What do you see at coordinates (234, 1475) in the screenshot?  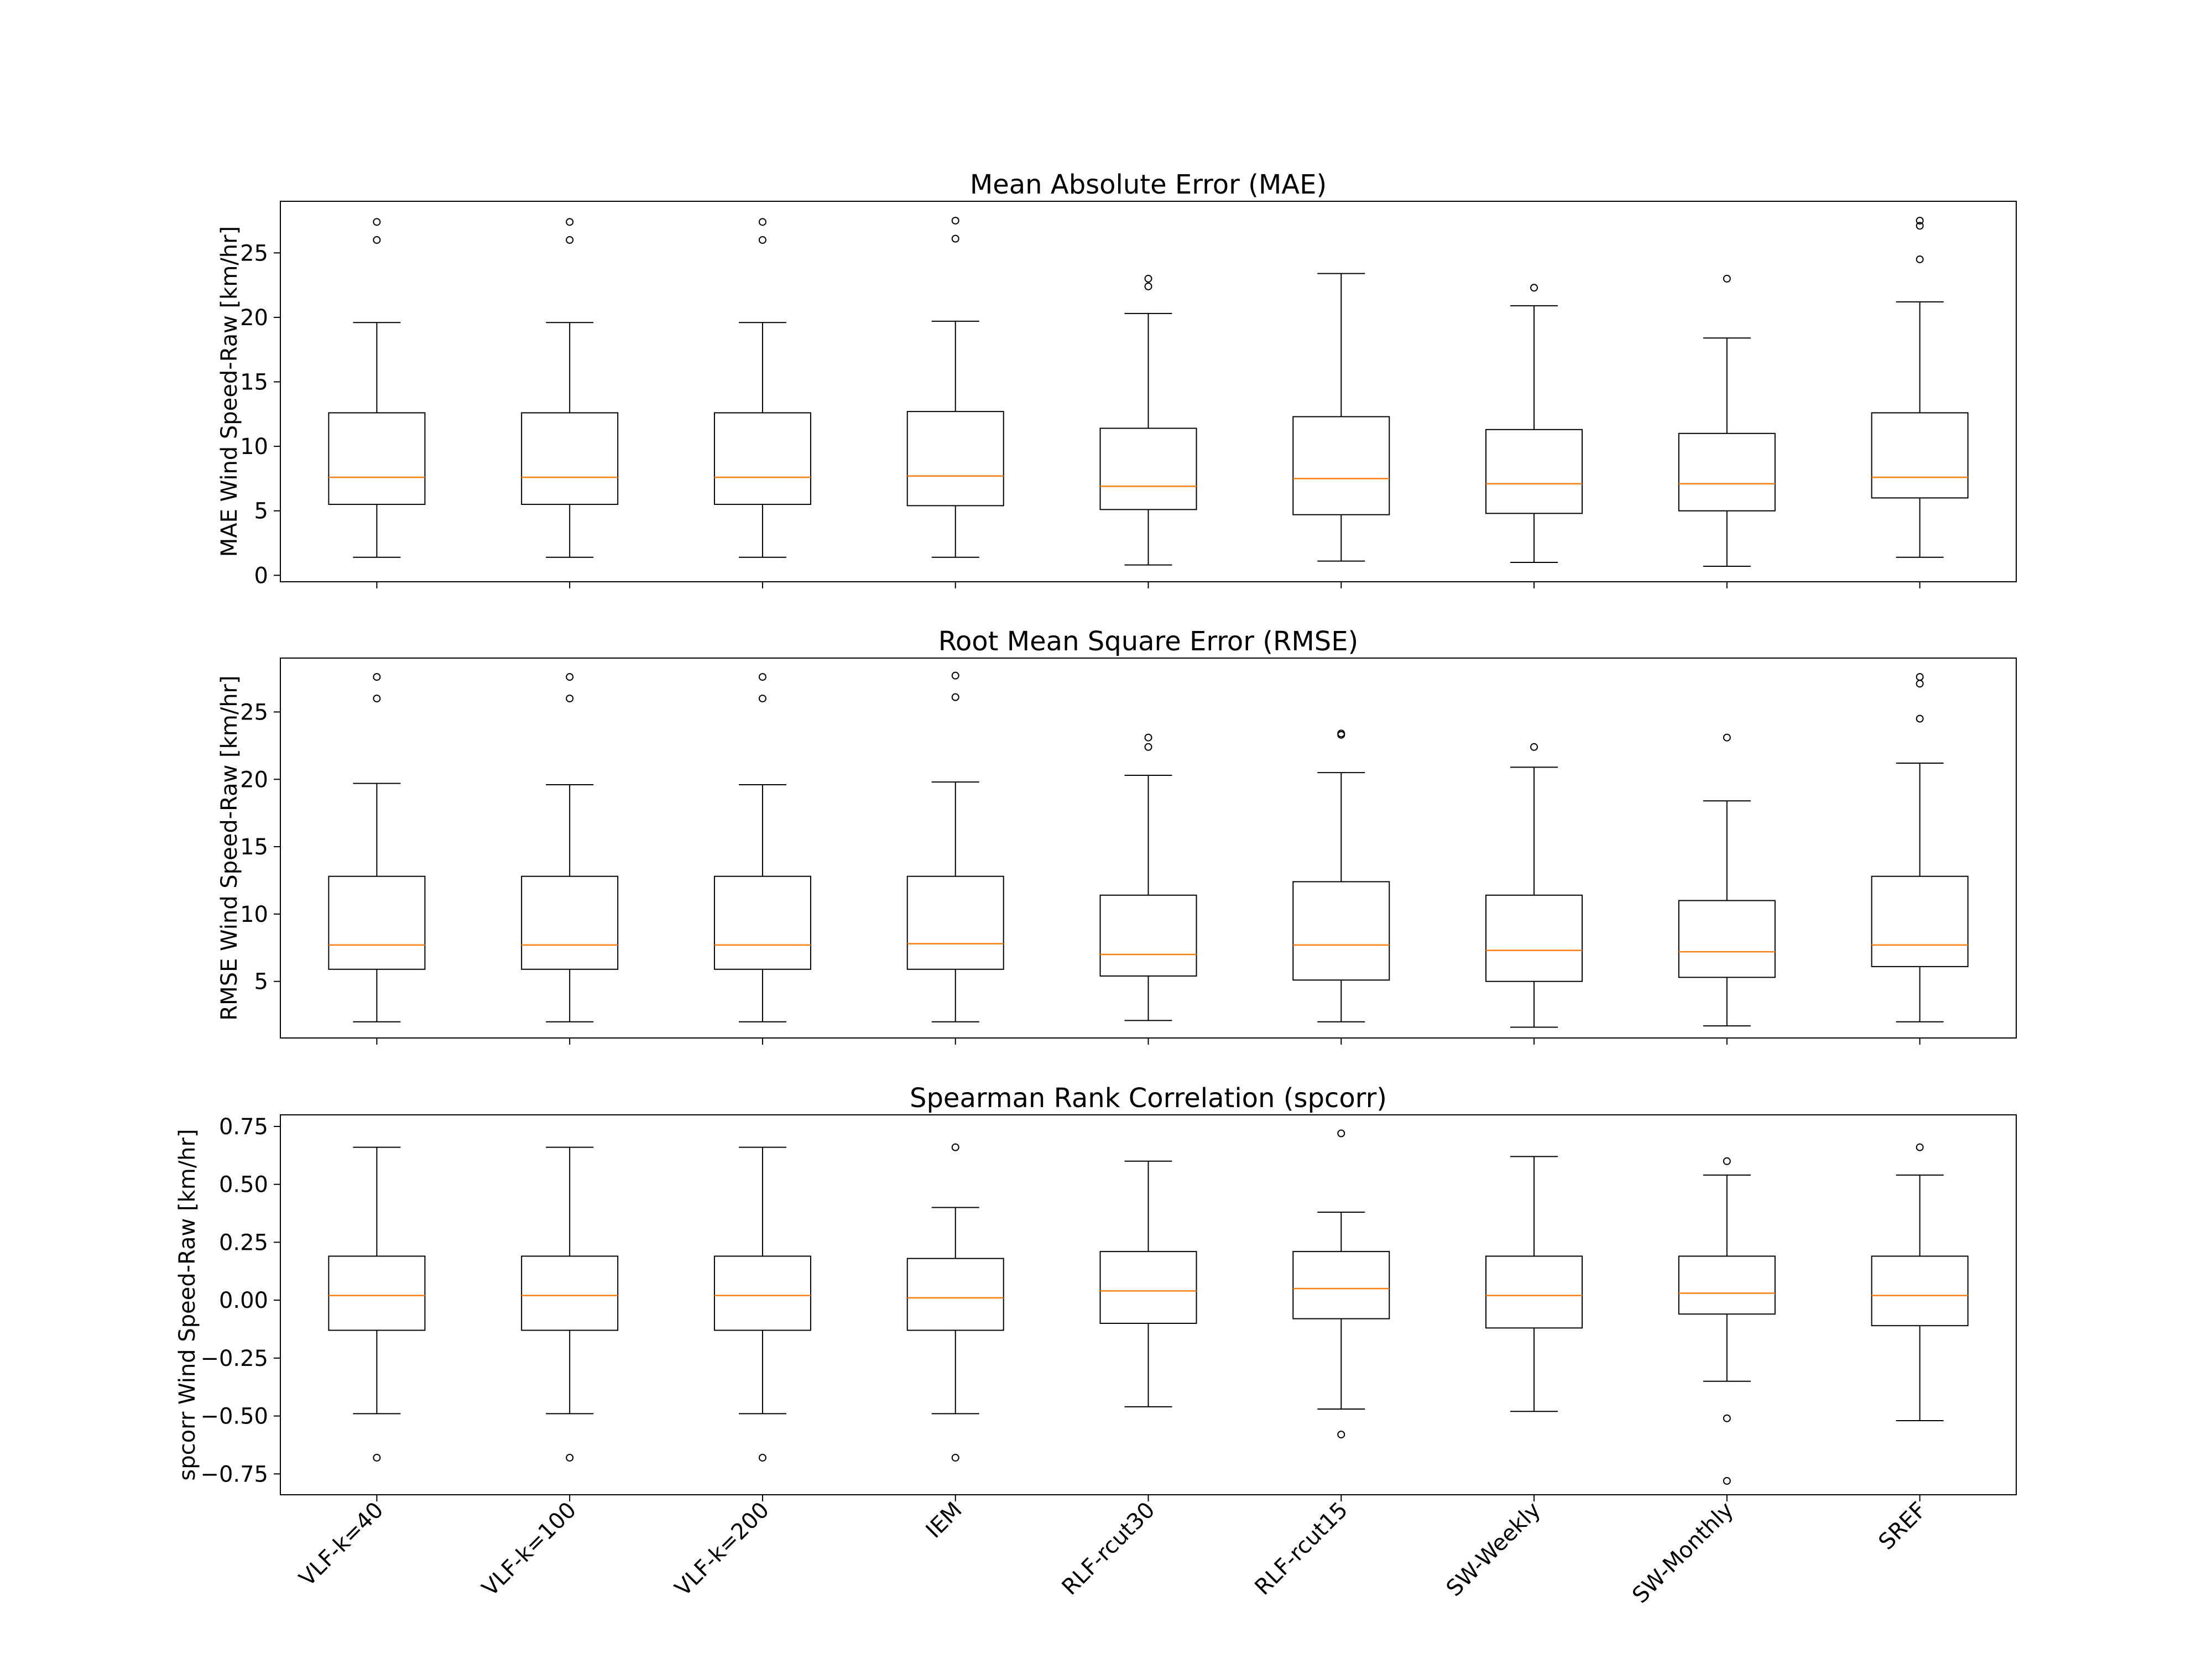 I see `y-tick-label: −0.75` at bounding box center [234, 1475].